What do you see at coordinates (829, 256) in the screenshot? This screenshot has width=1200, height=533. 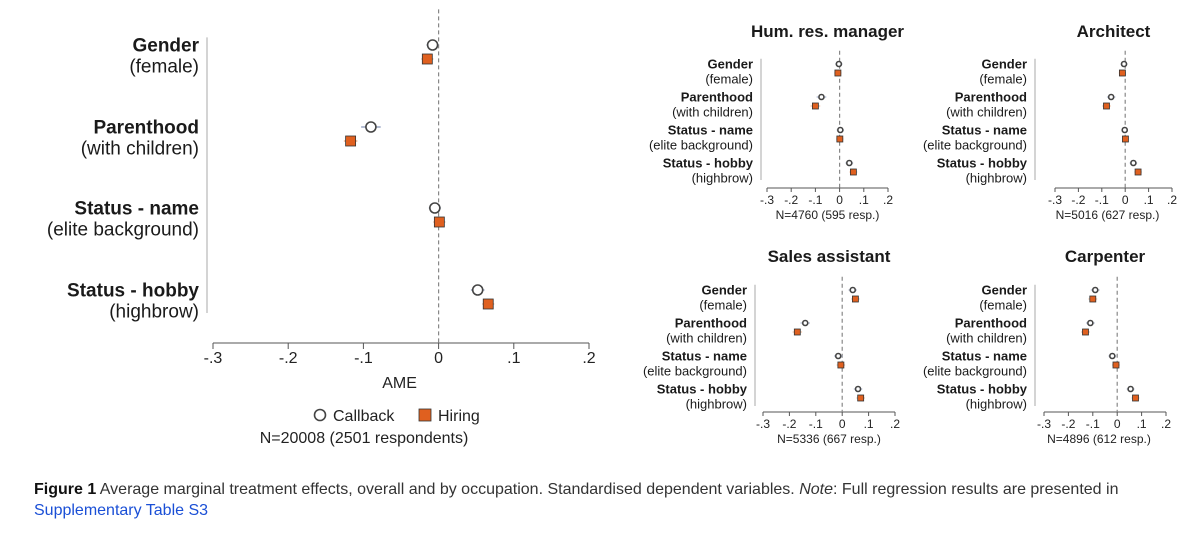 I see `panel-title: Sales assistant` at bounding box center [829, 256].